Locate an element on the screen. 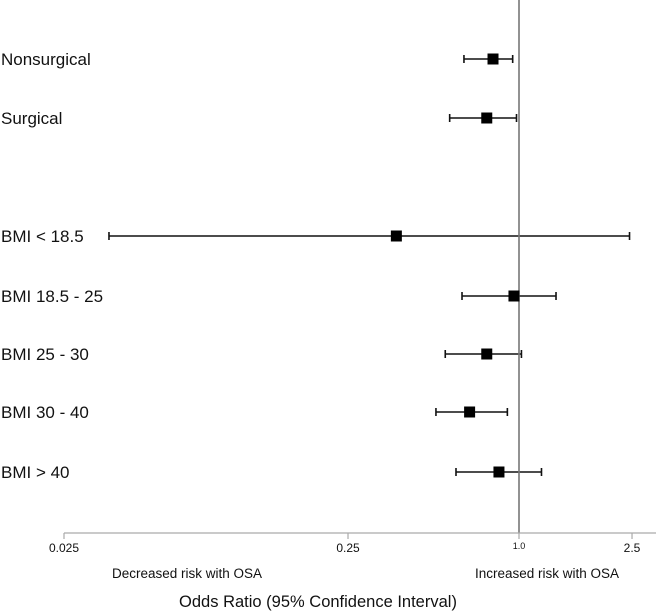 The height and width of the screenshot is (615, 657). x-tick-label: 1.0 is located at coordinates (519, 546).